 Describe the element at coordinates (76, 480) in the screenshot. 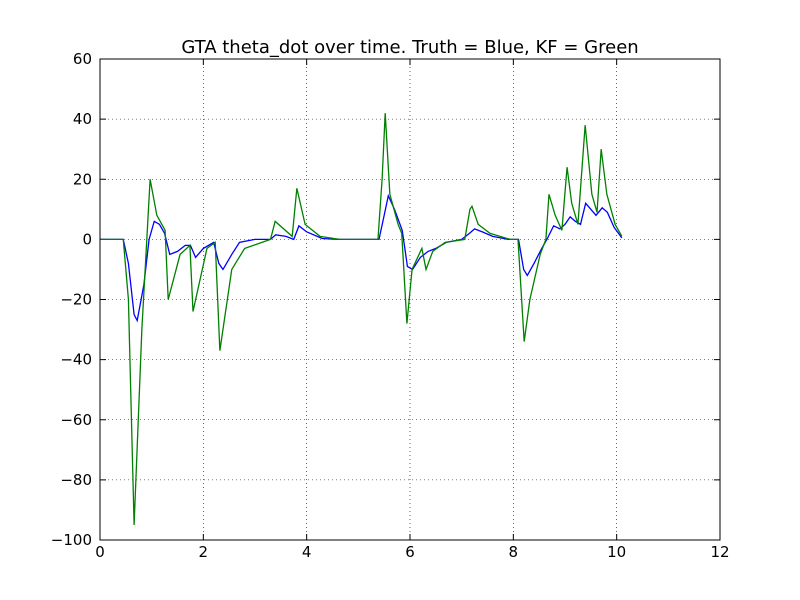

I see `y-tick-label: −80` at that location.